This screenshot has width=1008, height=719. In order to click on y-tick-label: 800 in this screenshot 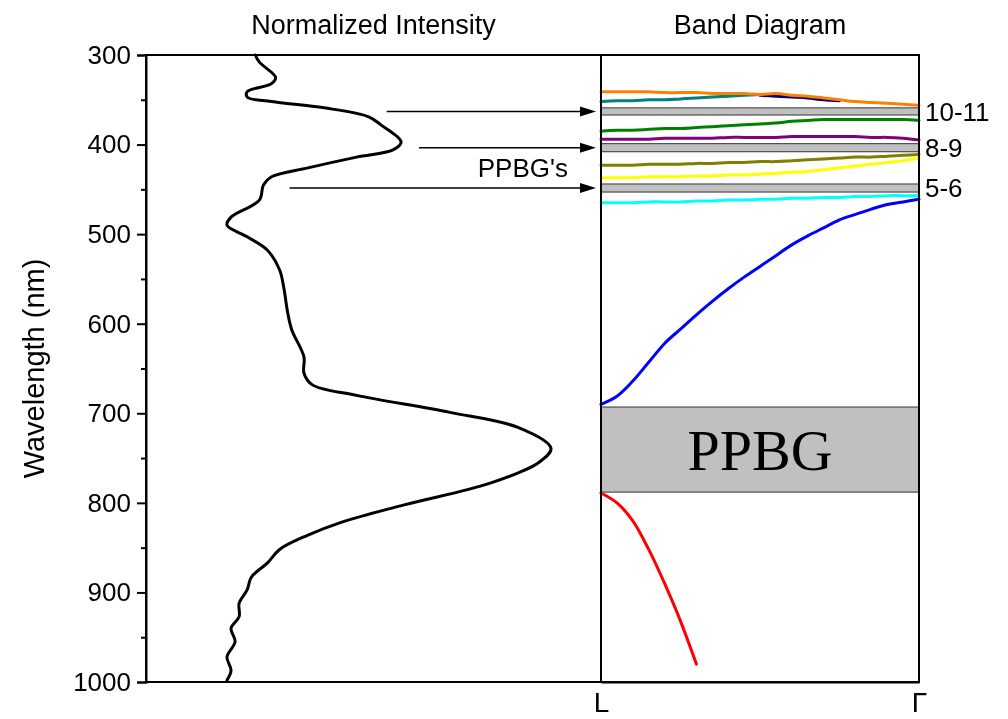, I will do `click(109, 502)`.